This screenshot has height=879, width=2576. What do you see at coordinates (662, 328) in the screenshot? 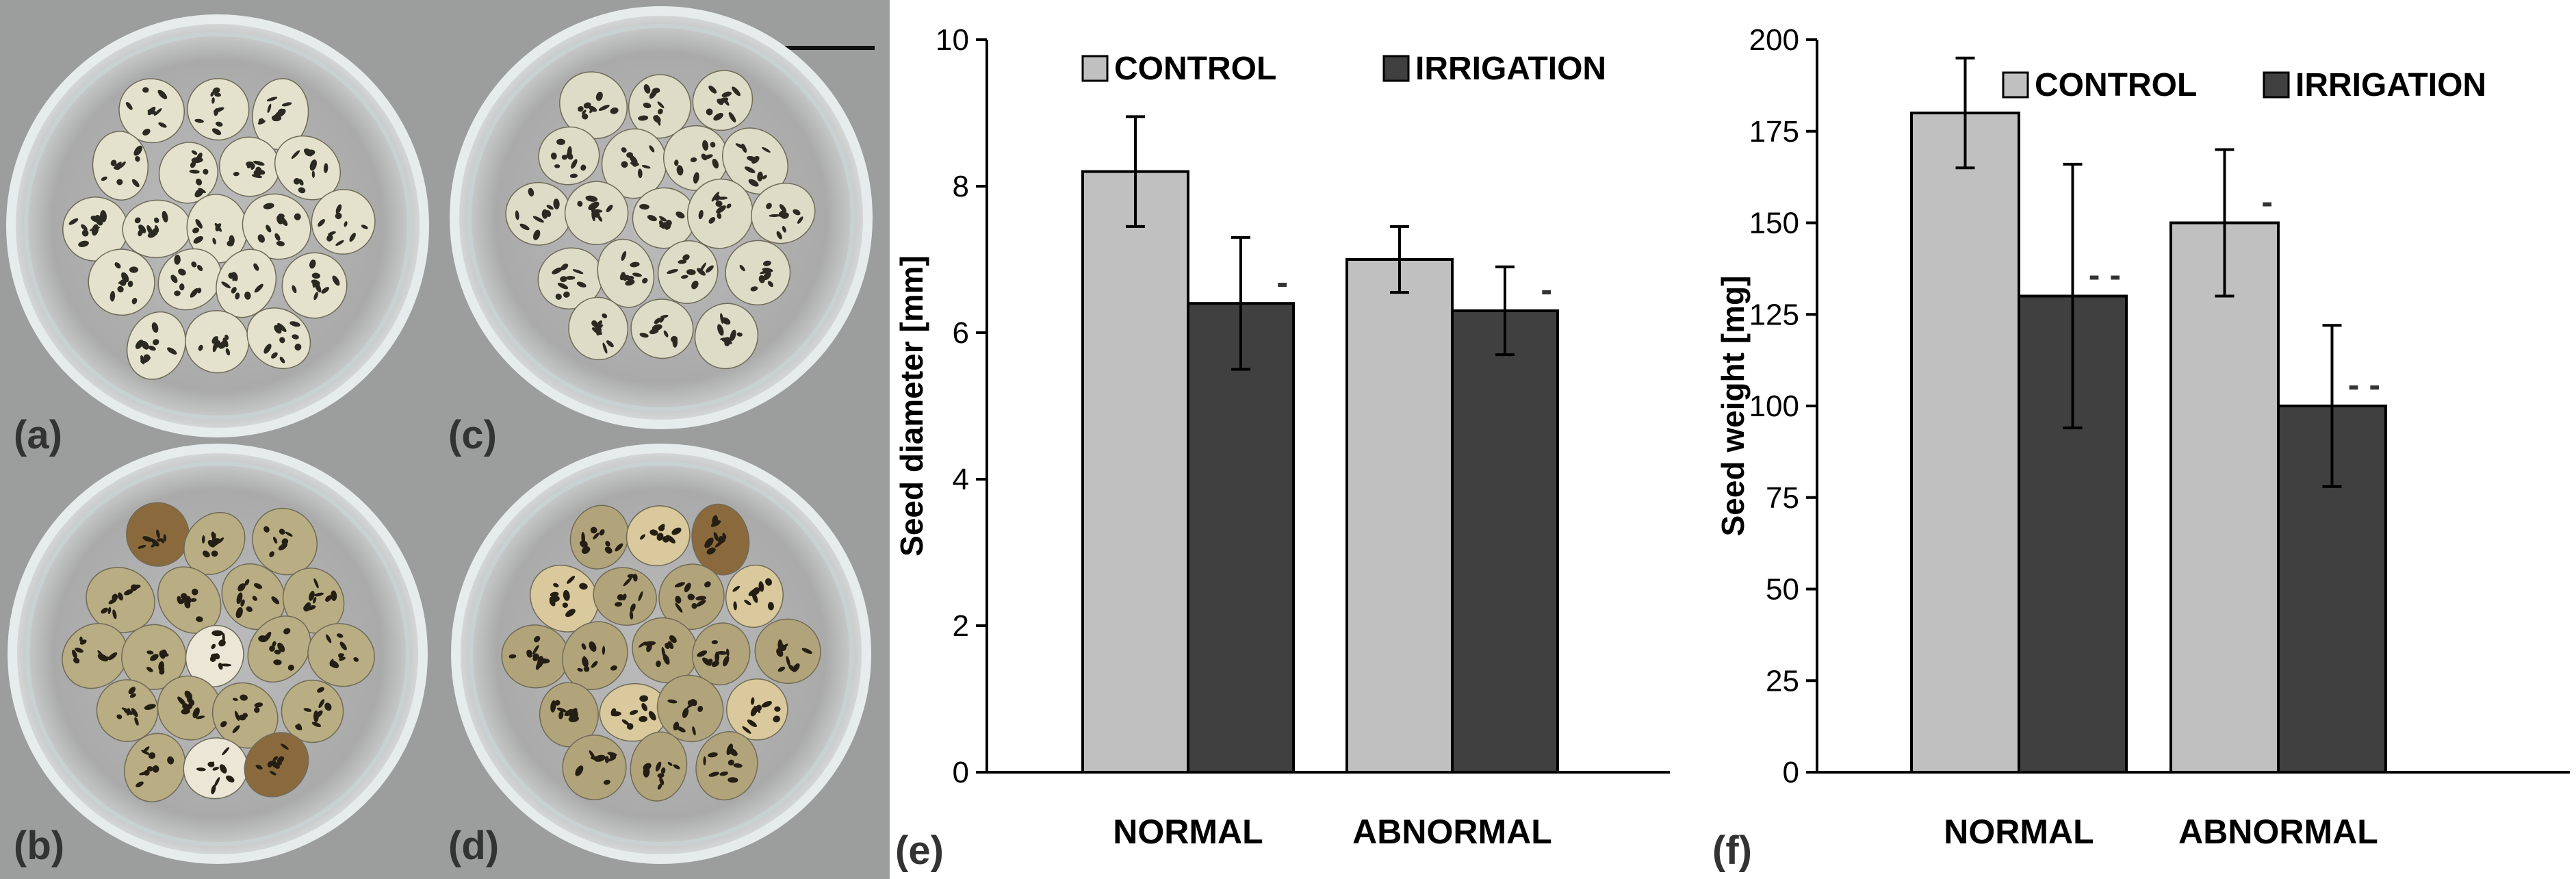
I see `seed-body` at bounding box center [662, 328].